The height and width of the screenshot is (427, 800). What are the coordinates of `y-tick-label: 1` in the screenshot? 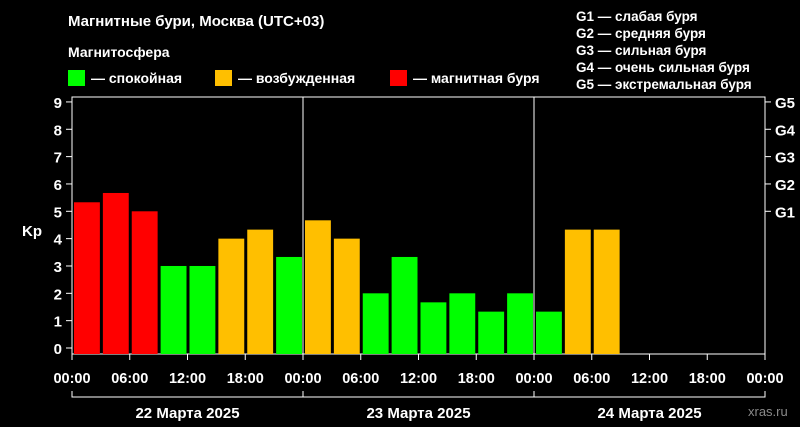 It's located at (58, 322).